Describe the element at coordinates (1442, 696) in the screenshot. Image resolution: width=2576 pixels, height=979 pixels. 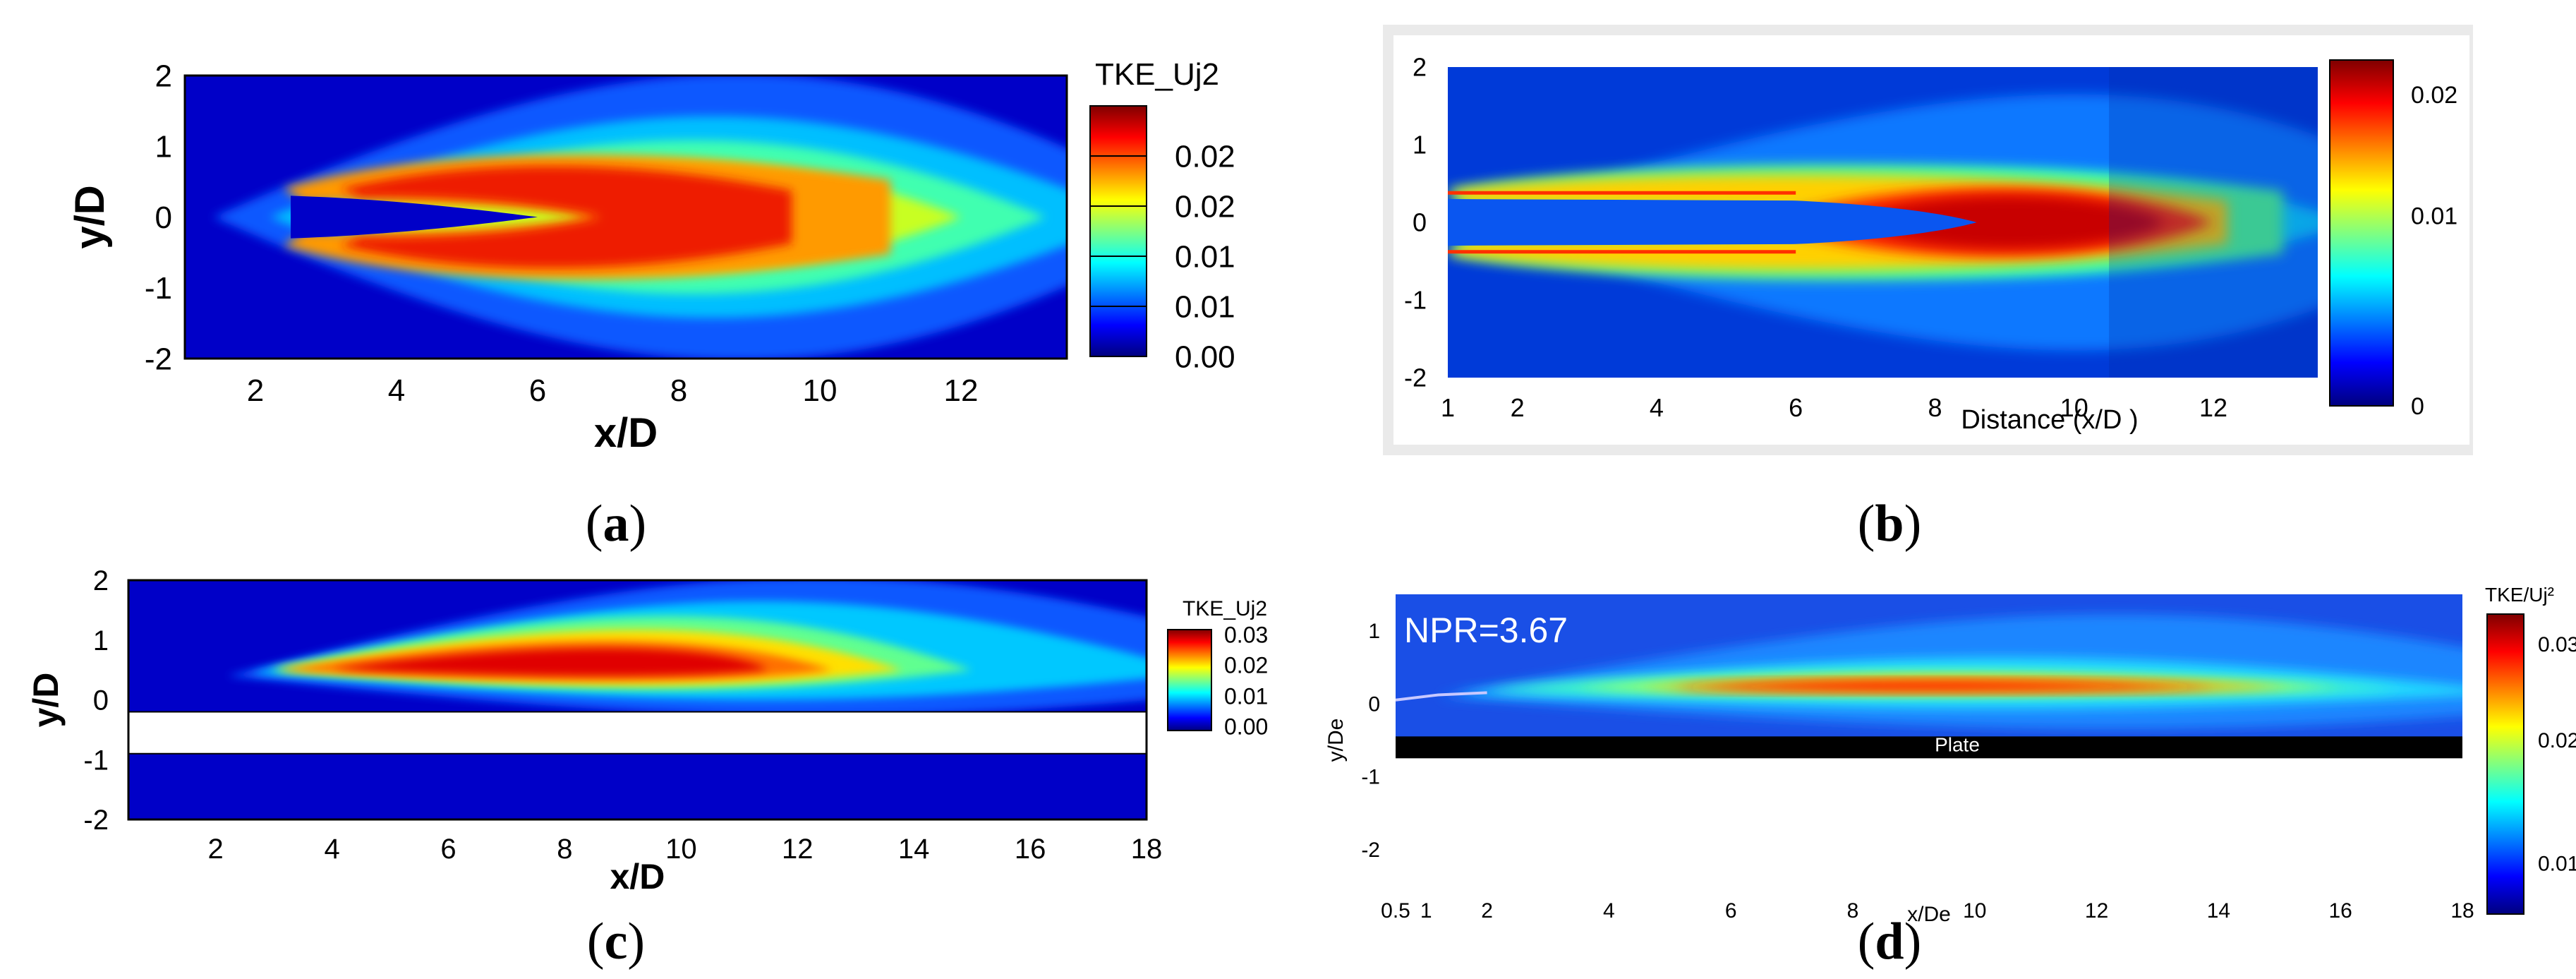
I see `nozzle-shear-layer` at that location.